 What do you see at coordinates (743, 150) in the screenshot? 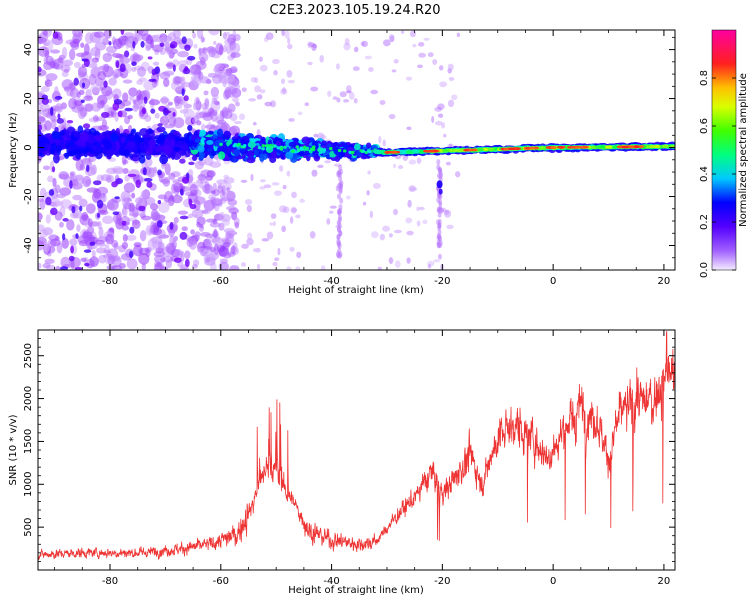
I see `colorbar-label: Normalized spectral amplitude` at bounding box center [743, 150].